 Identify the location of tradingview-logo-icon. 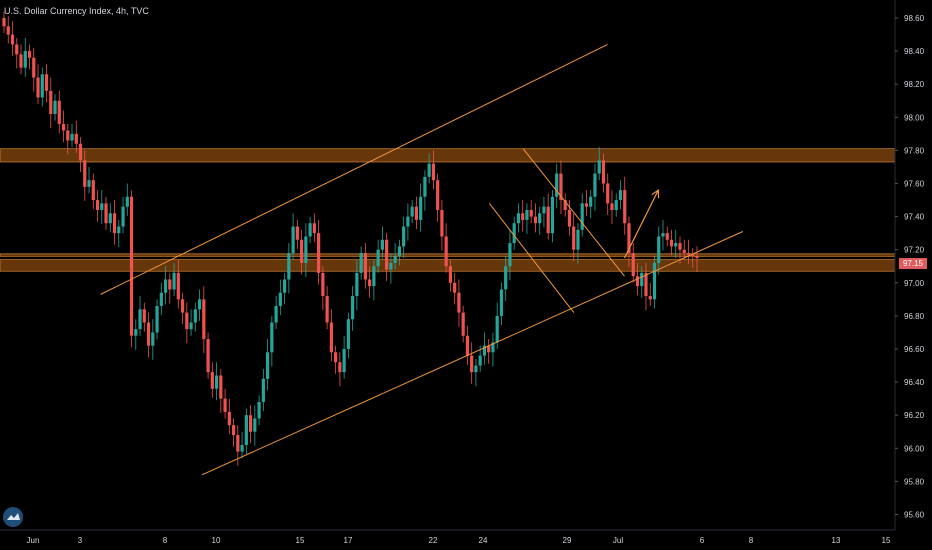
(13, 517).